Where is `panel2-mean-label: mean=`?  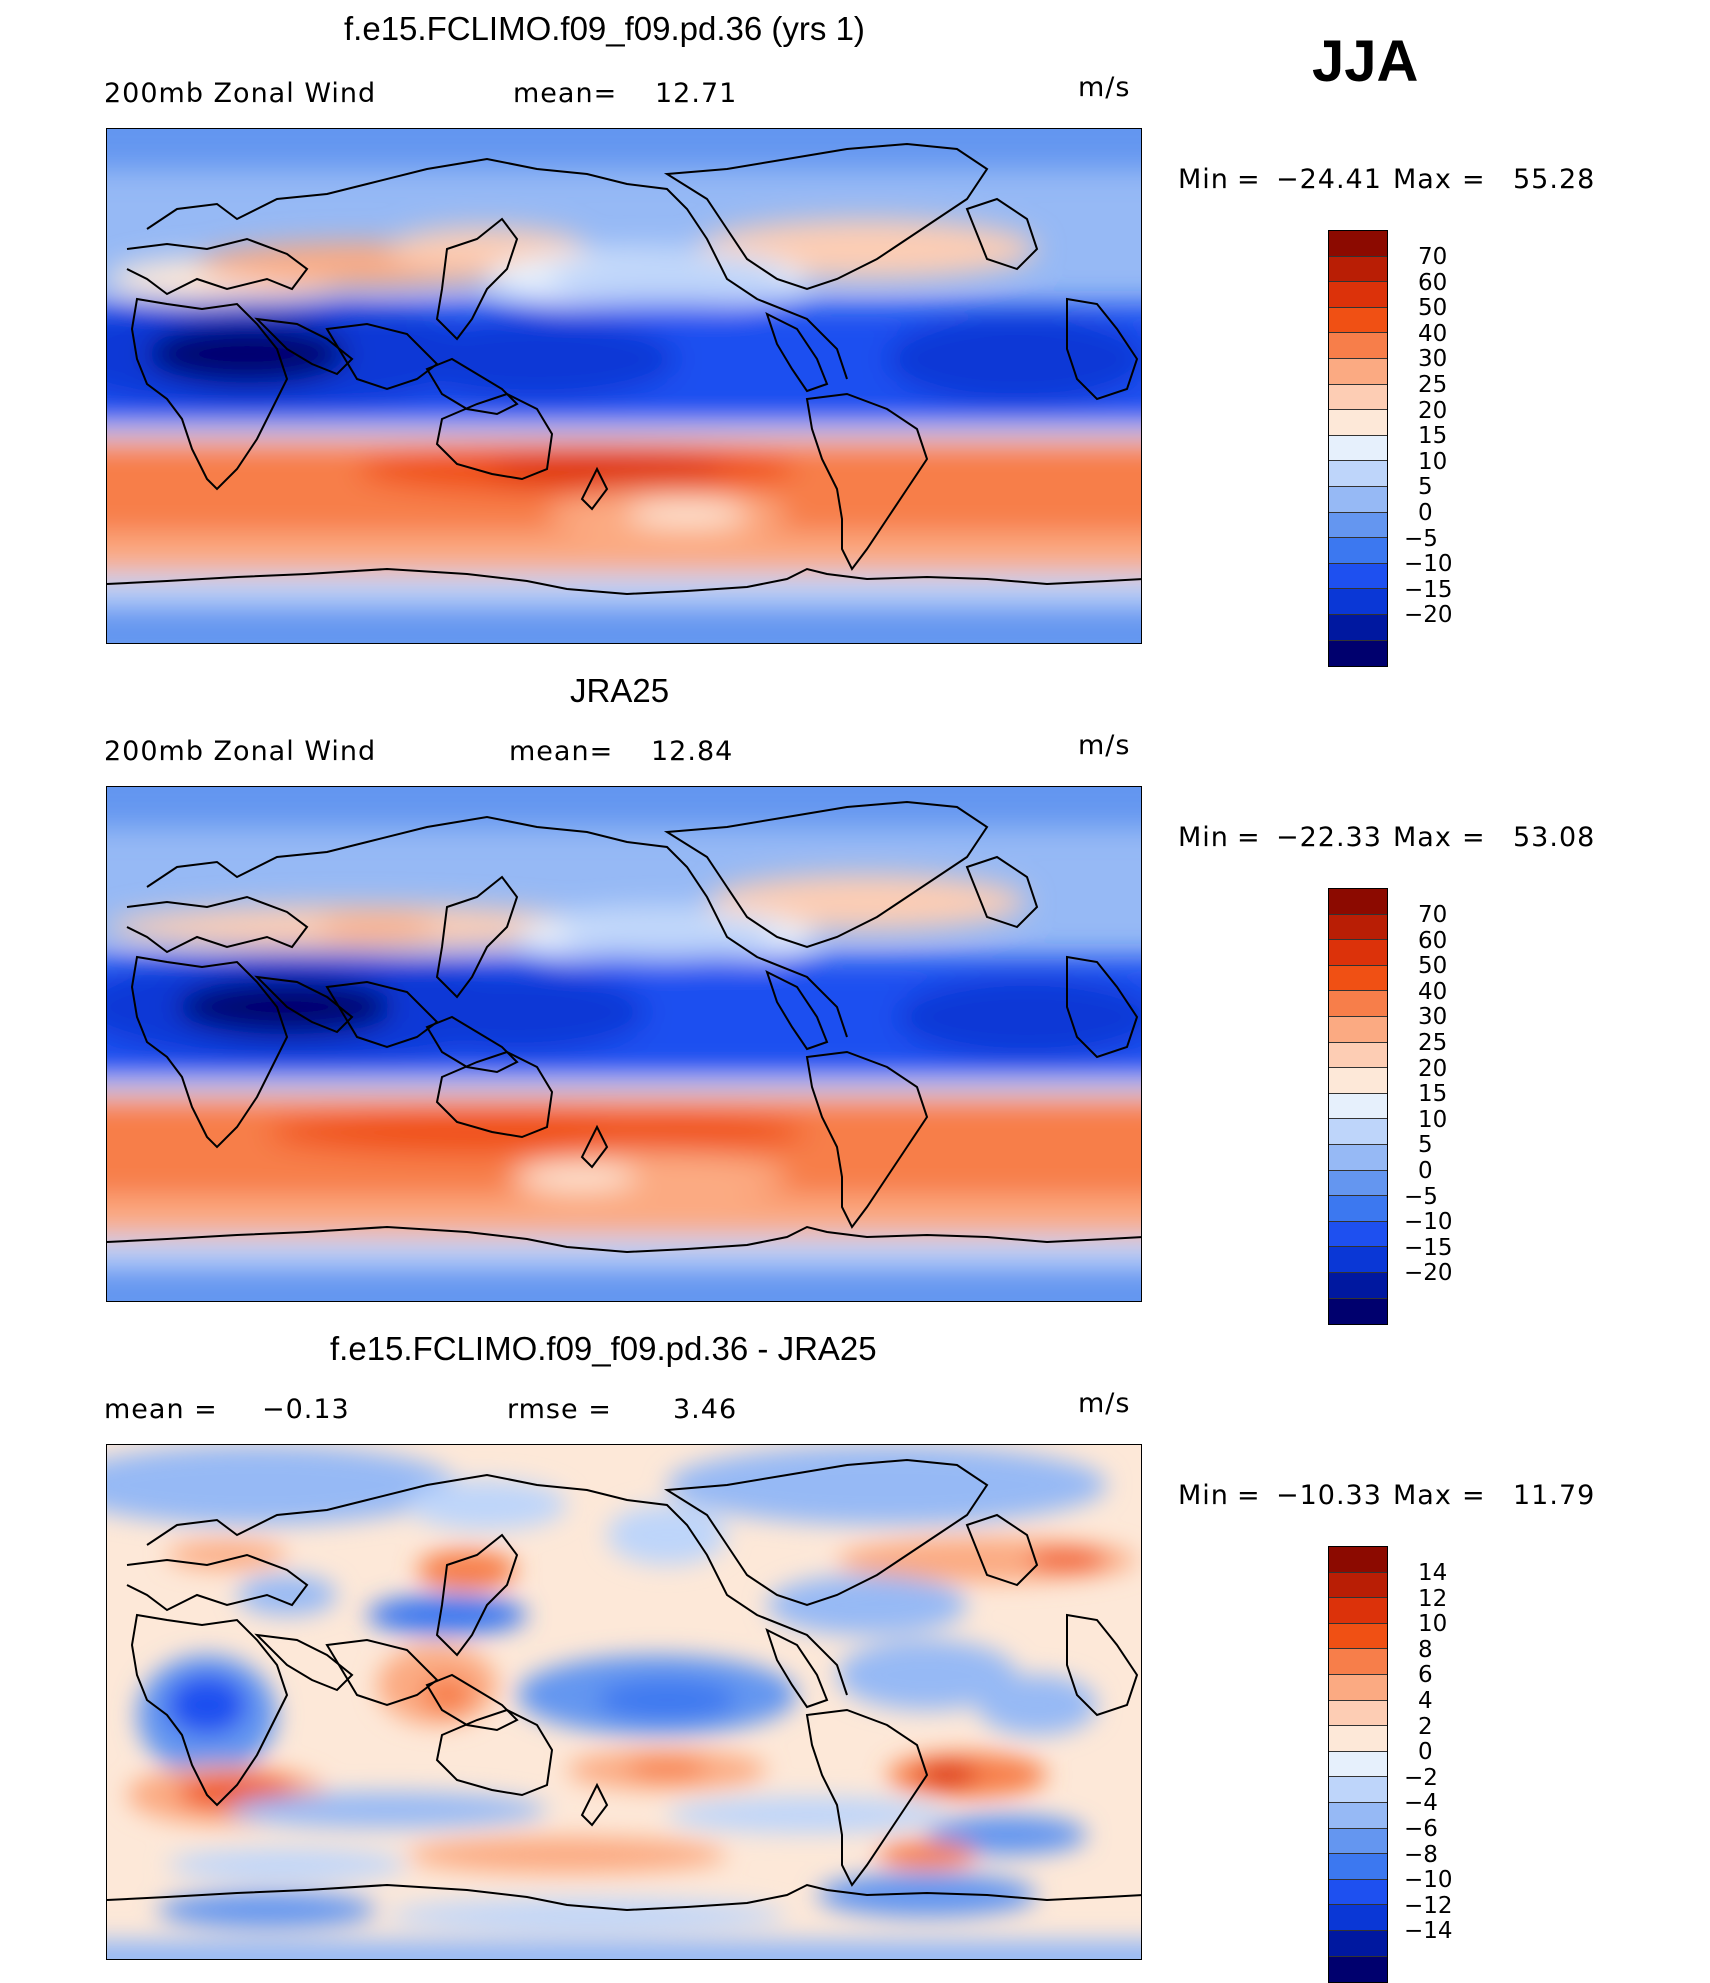
panel2-mean-label: mean= is located at coordinates (561, 751).